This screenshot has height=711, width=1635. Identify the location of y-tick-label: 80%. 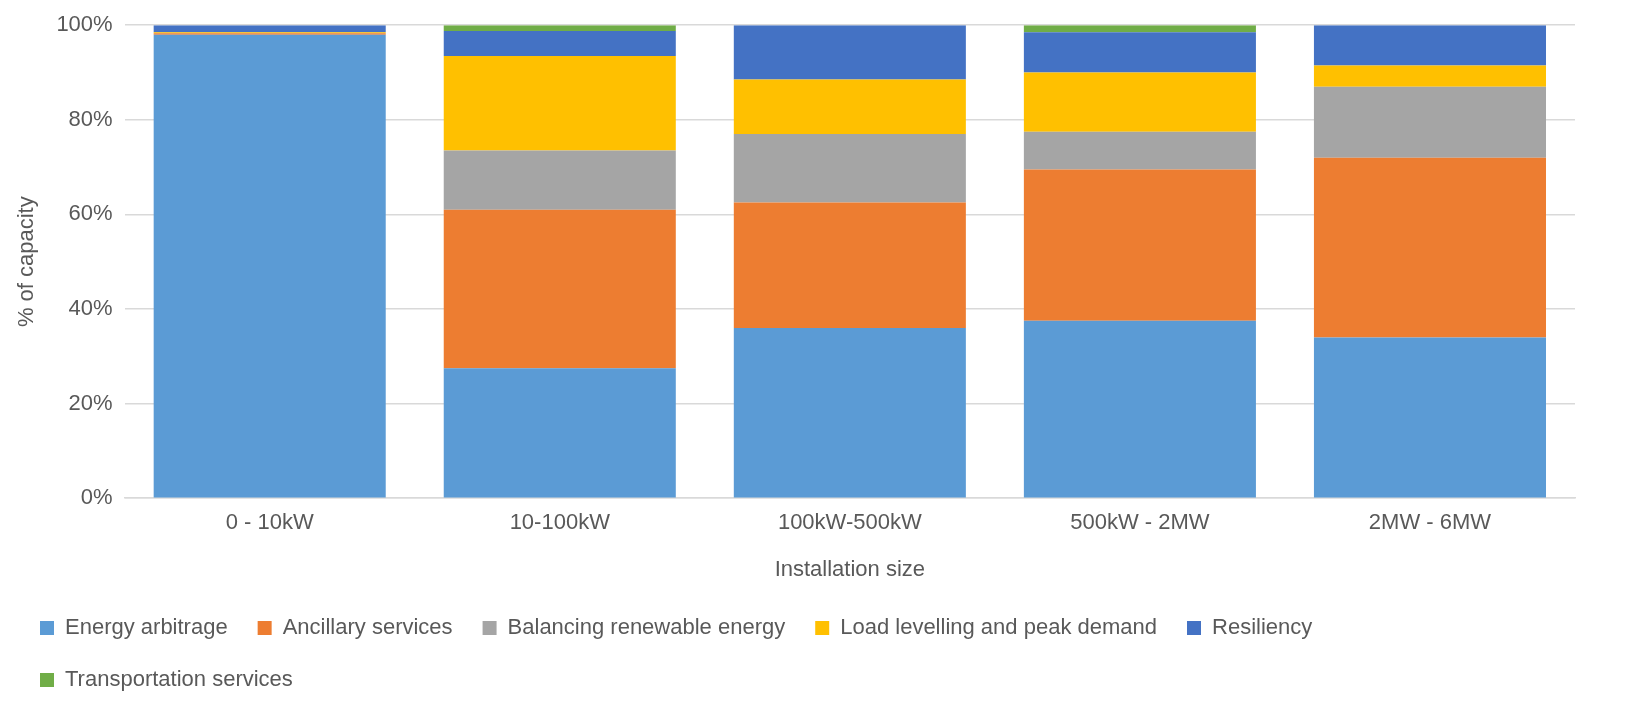
(90, 118).